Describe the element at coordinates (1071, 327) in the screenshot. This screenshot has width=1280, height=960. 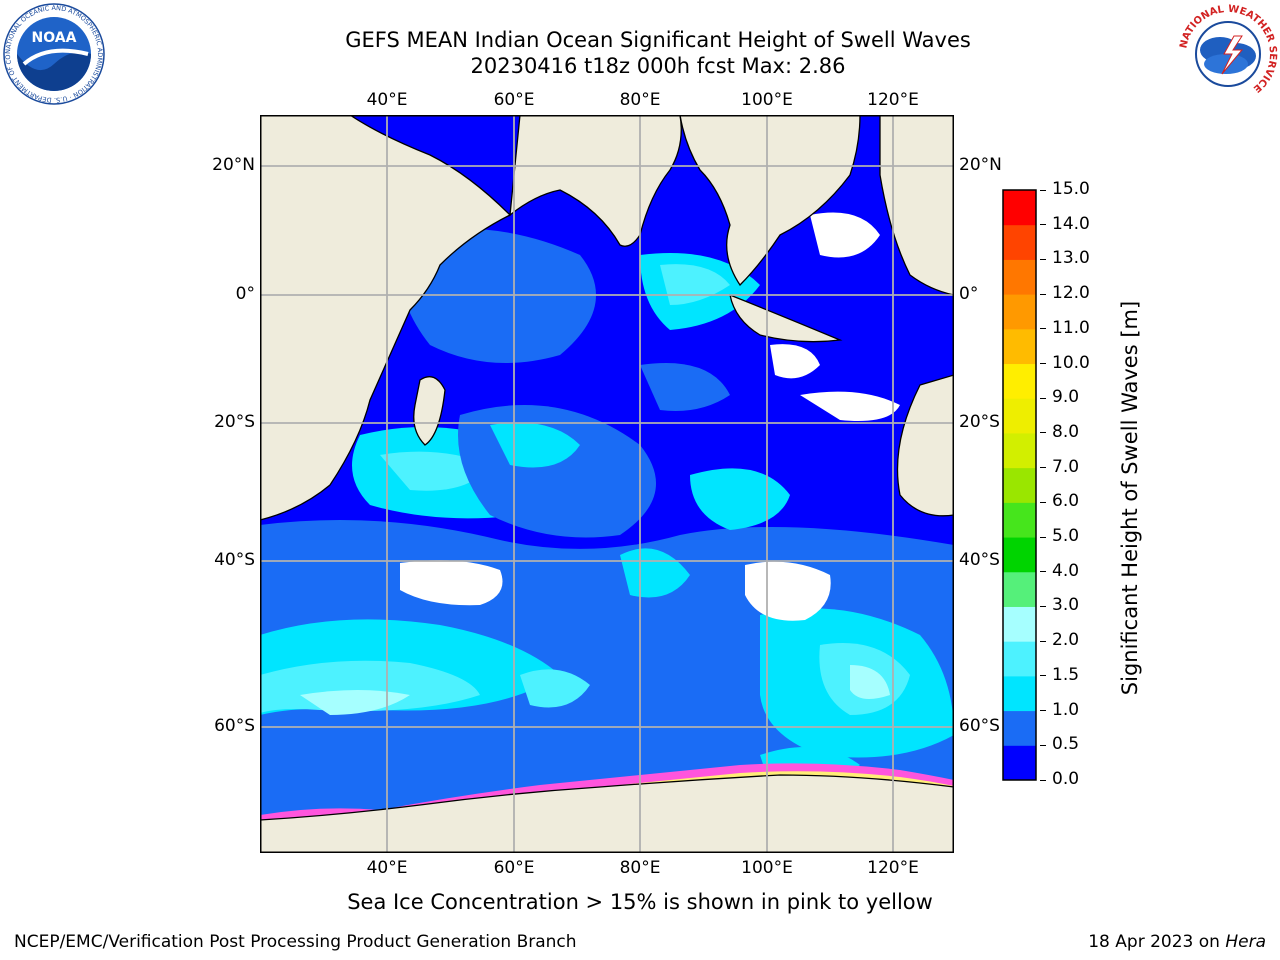
I see `colorbar-label: 11.0` at that location.